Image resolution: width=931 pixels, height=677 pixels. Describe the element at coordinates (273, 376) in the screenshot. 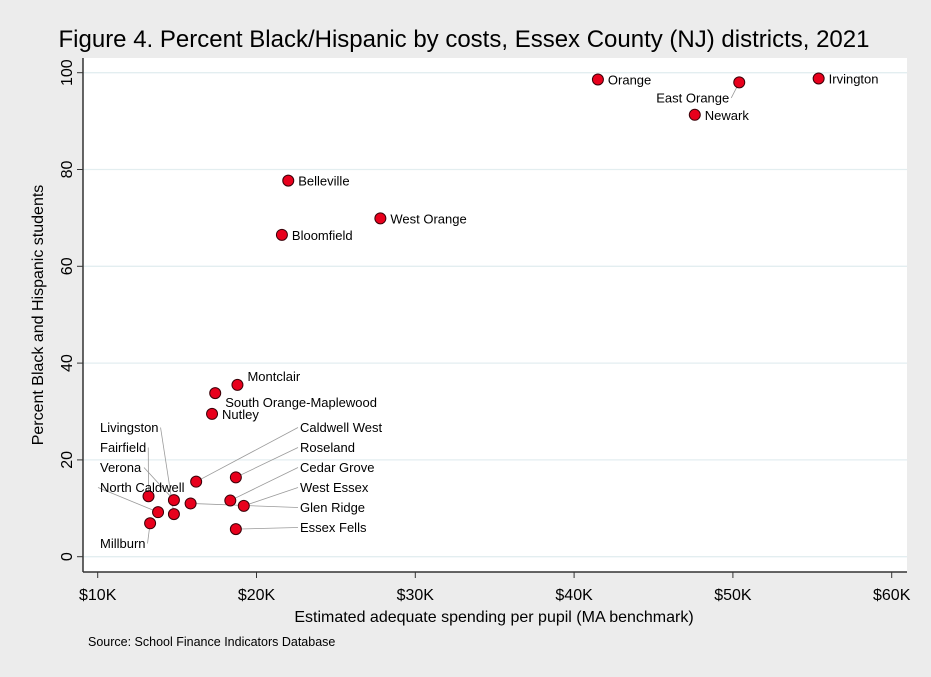

I see `point-label: Montclair` at that location.